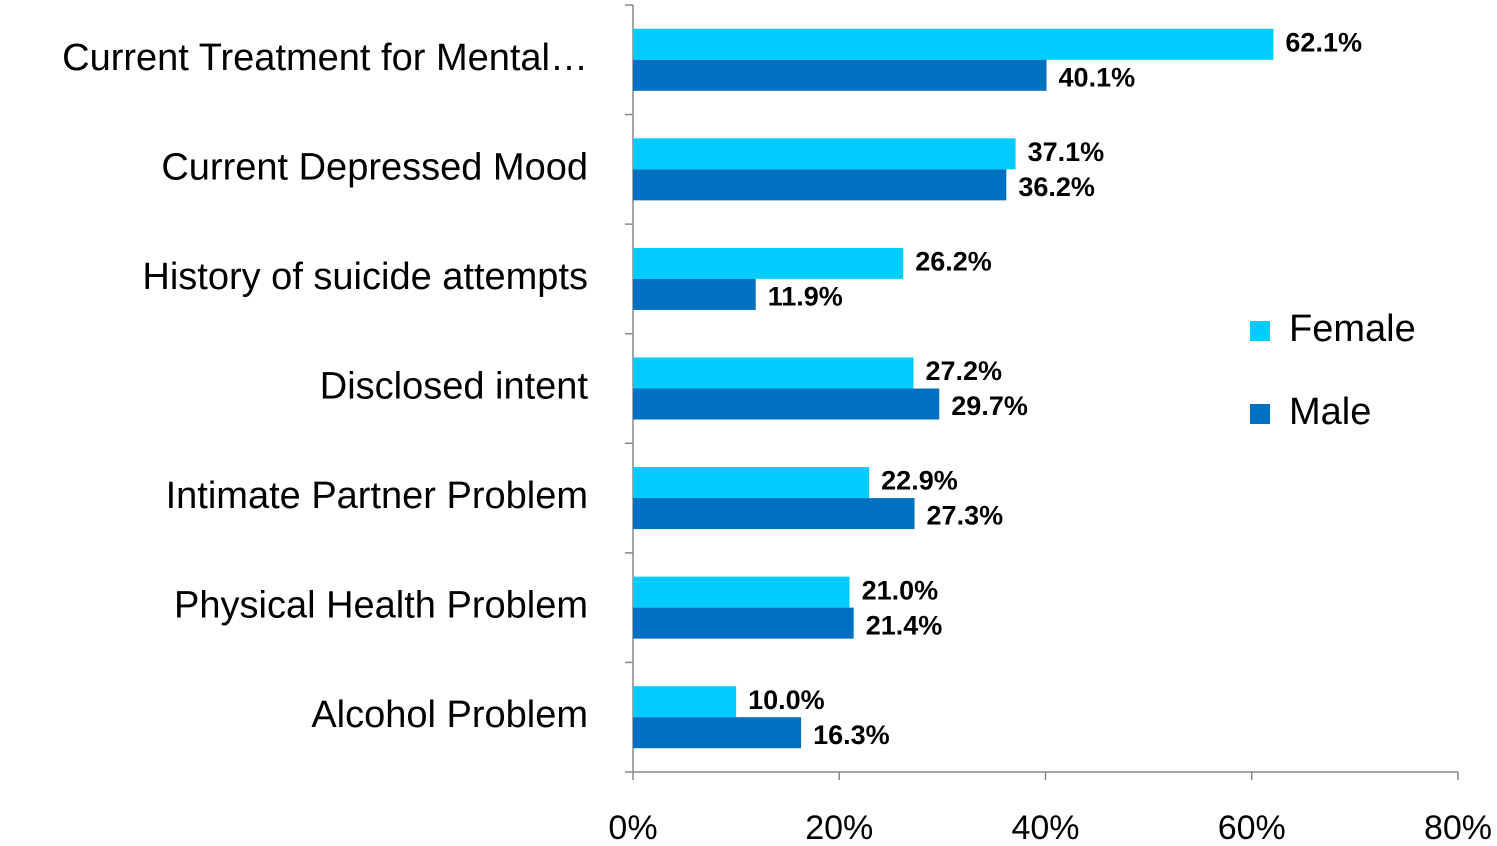  What do you see at coordinates (1066, 152) in the screenshot?
I see `value-label: 37.1%` at bounding box center [1066, 152].